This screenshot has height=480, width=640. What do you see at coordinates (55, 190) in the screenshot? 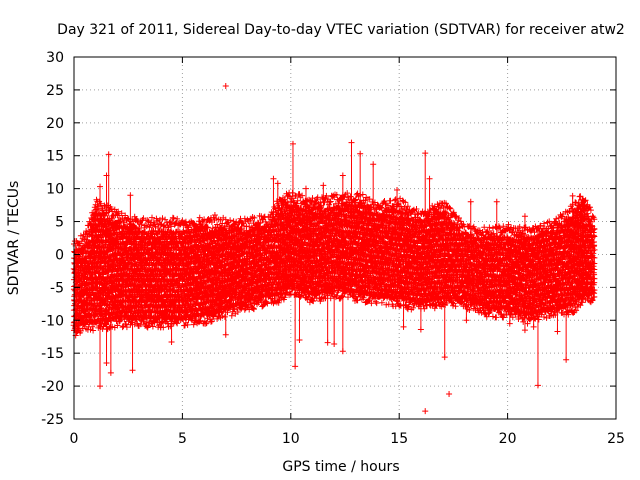
I see `y-tick-label: 10` at bounding box center [55, 190].